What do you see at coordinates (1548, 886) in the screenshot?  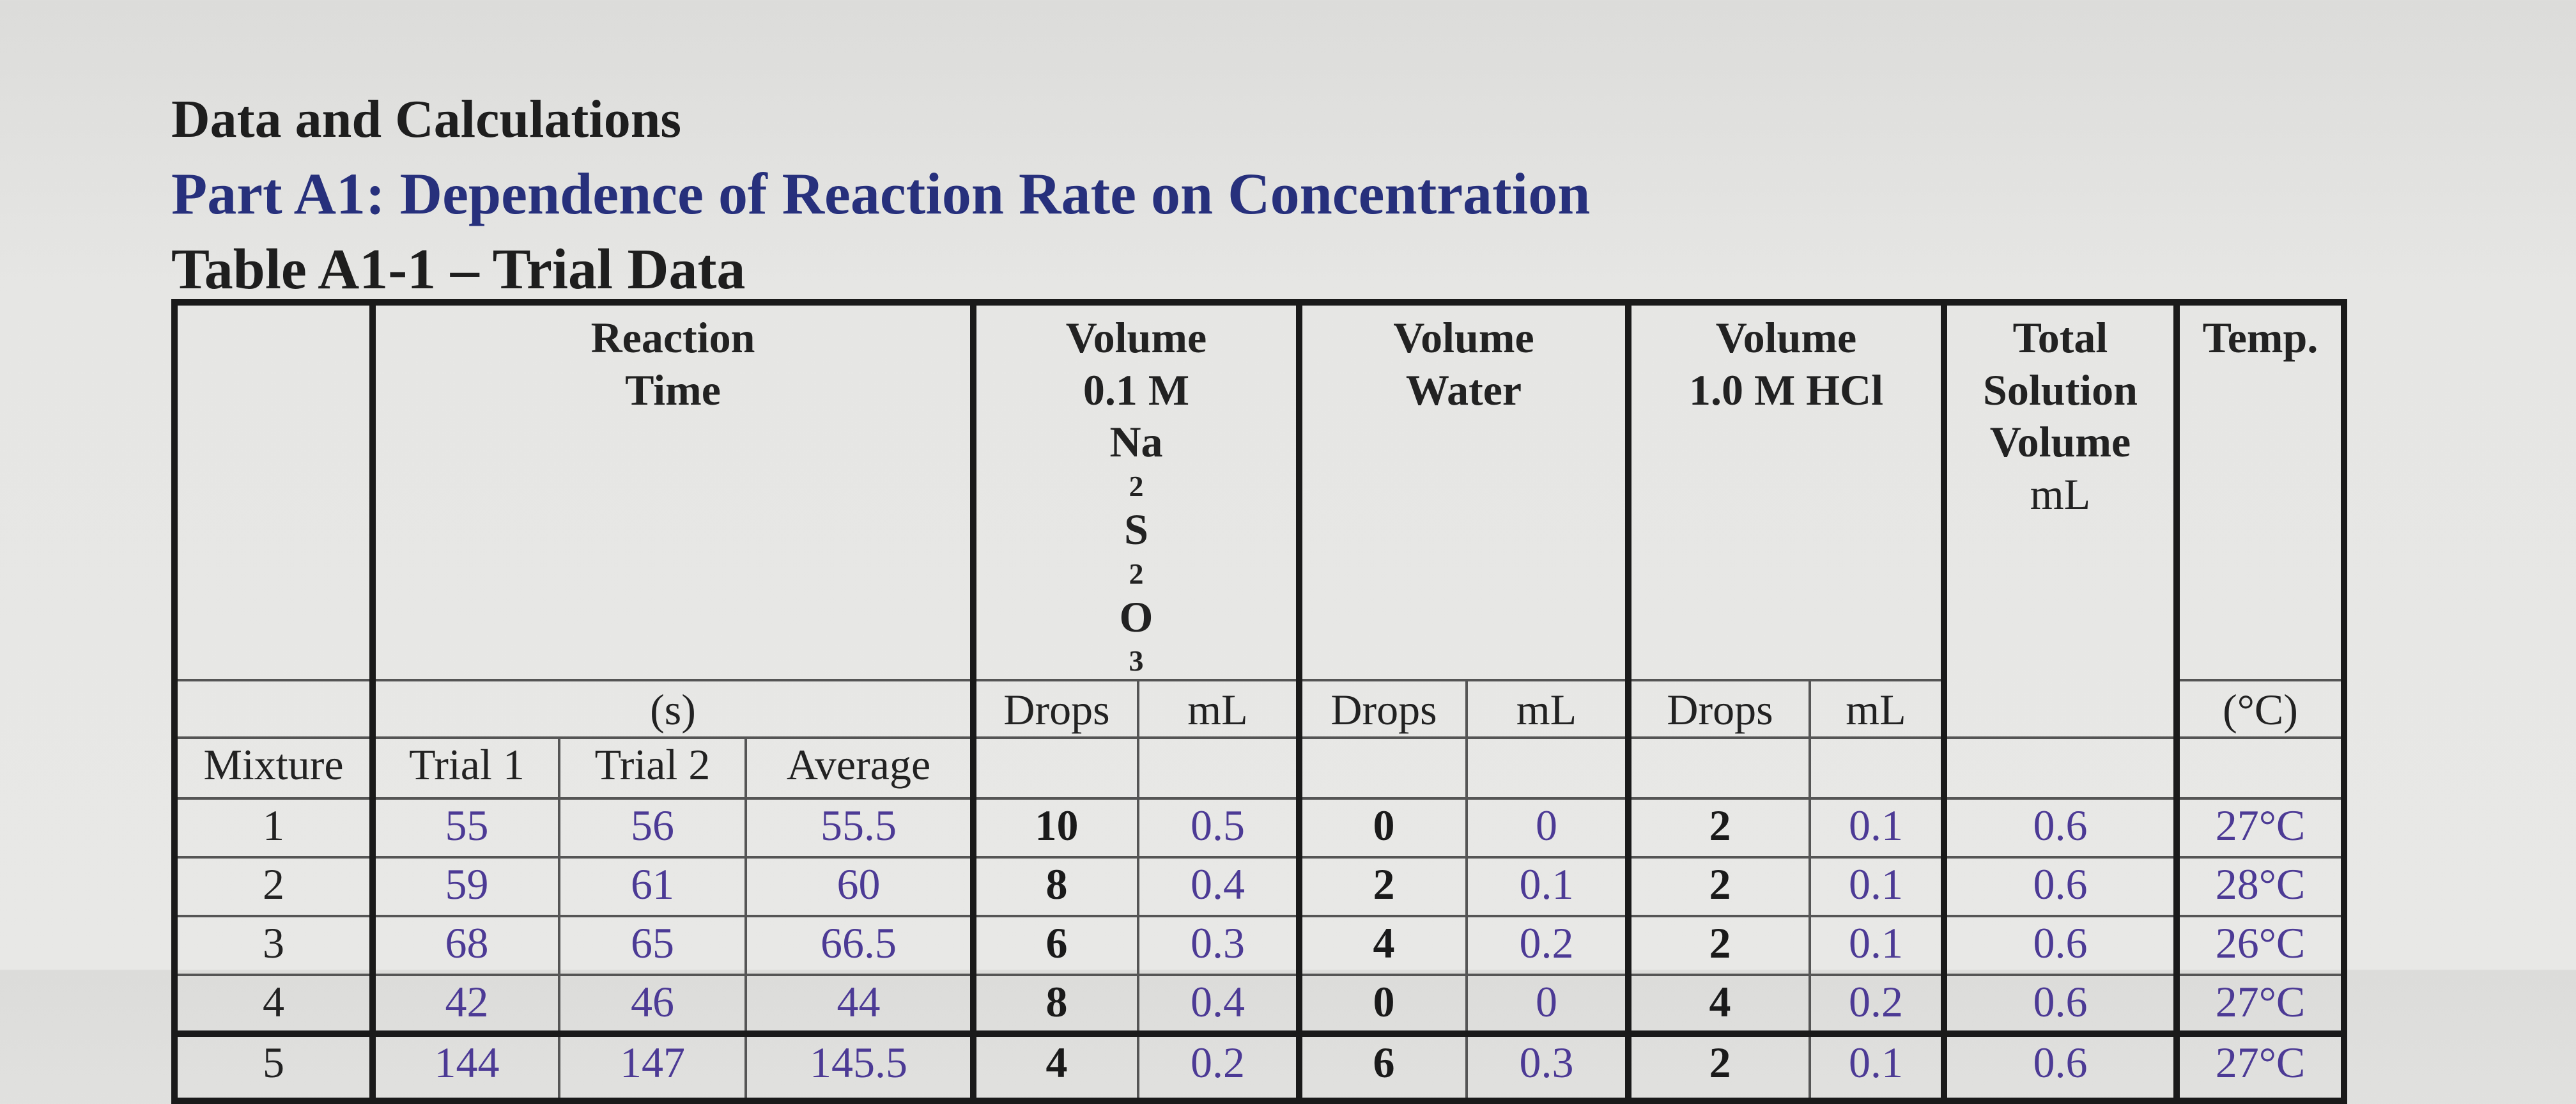 I see `cell-water-ml: 0.1` at bounding box center [1548, 886].